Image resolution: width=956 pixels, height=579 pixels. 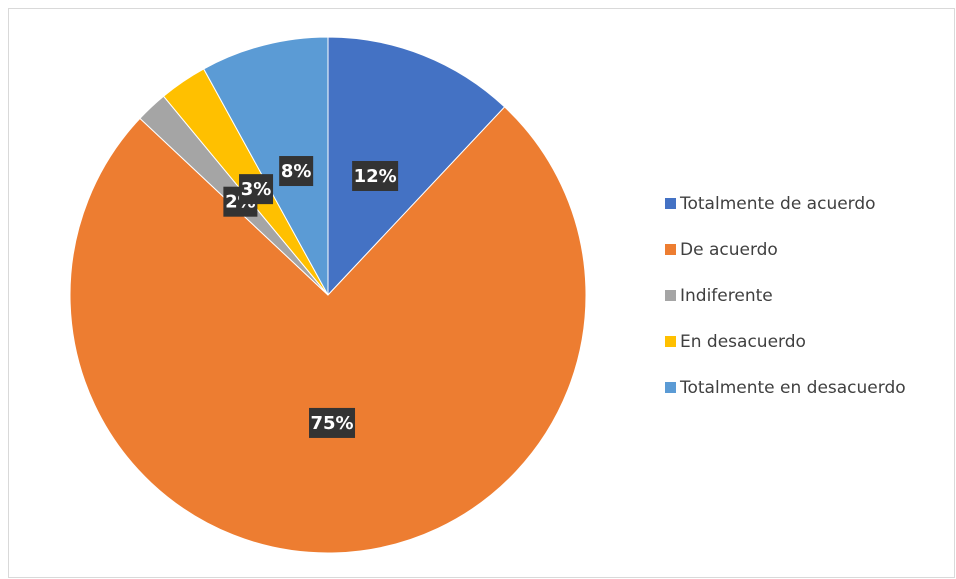 What do you see at coordinates (726, 296) in the screenshot?
I see `legend-label: Indiferente` at bounding box center [726, 296].